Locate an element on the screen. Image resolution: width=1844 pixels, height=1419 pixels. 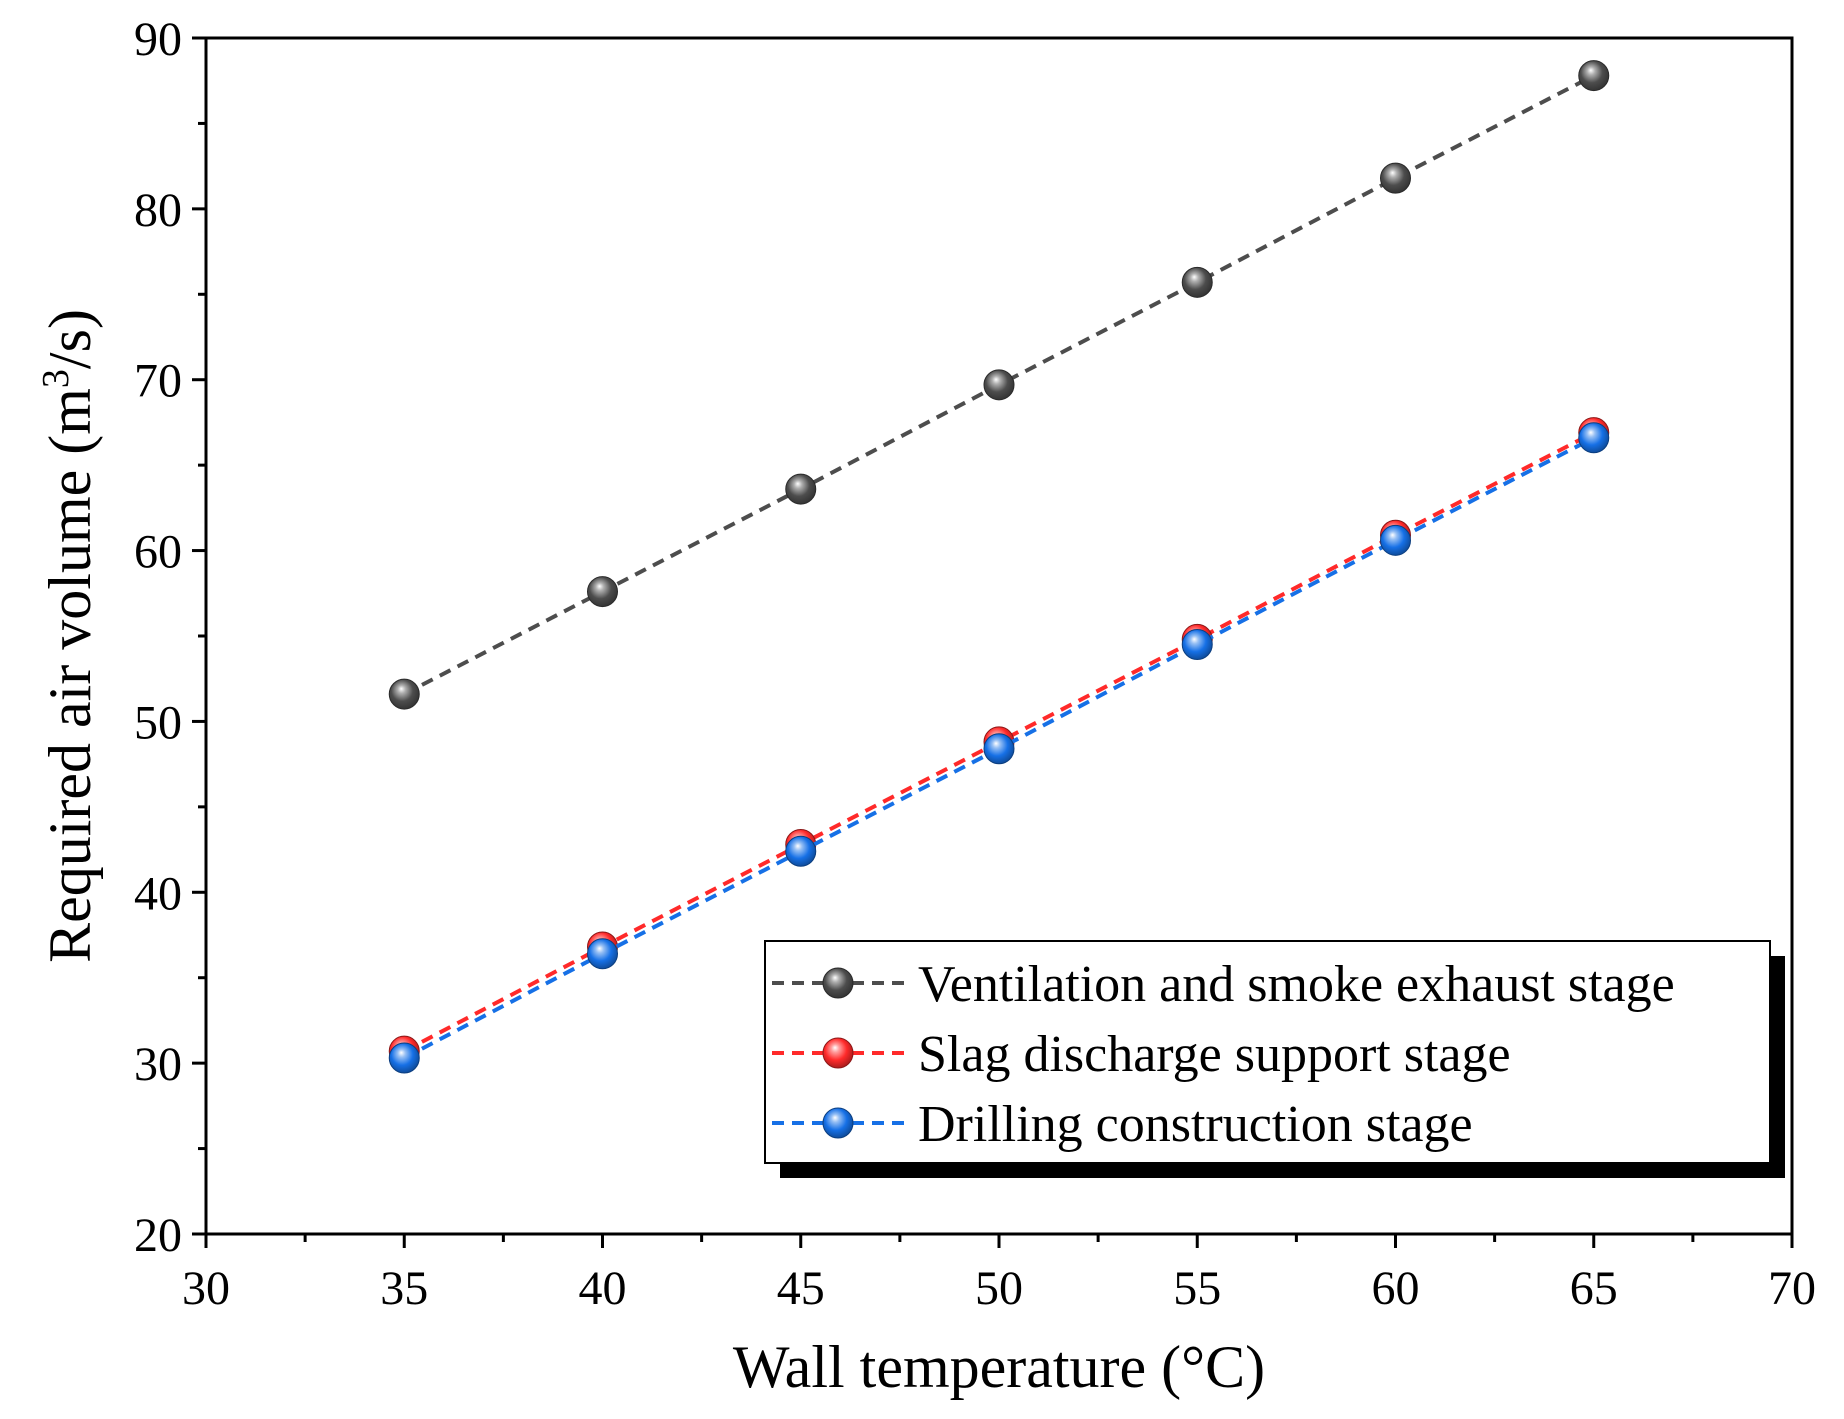
x-tick-label: 50 is located at coordinates (999, 1288).